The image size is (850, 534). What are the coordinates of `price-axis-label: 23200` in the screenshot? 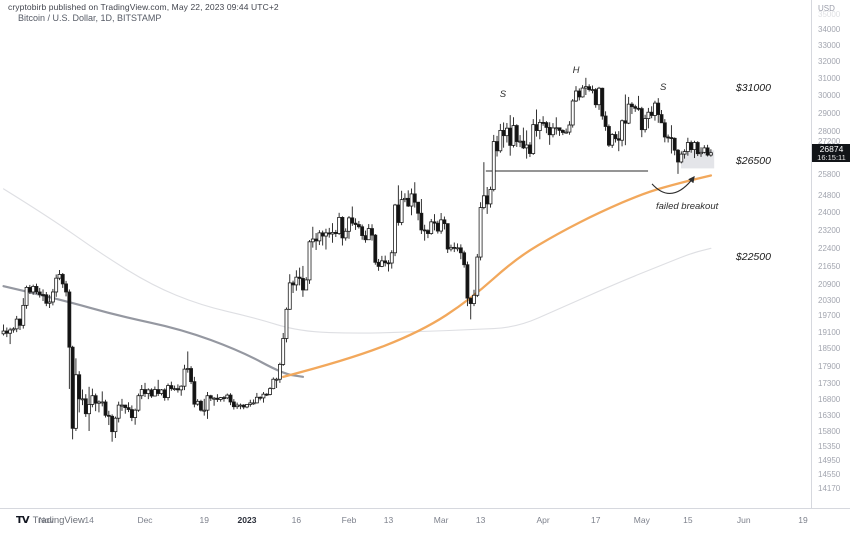 It's located at (829, 230).